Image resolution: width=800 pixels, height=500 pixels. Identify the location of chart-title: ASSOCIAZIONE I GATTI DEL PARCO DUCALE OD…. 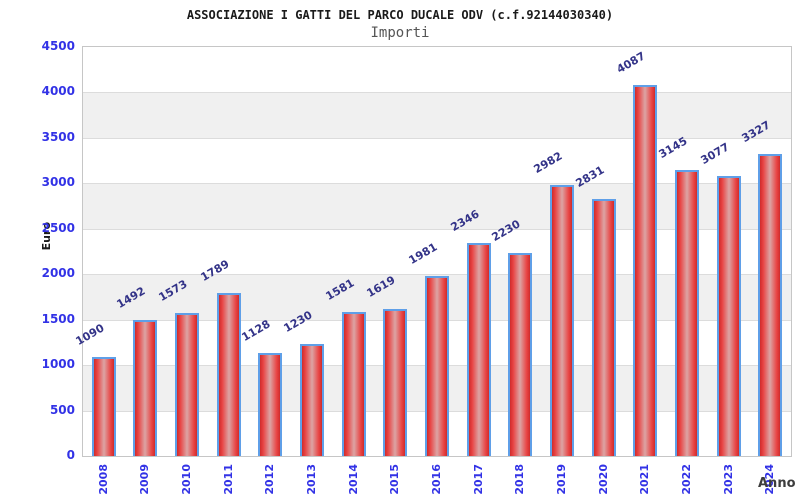
(400, 15).